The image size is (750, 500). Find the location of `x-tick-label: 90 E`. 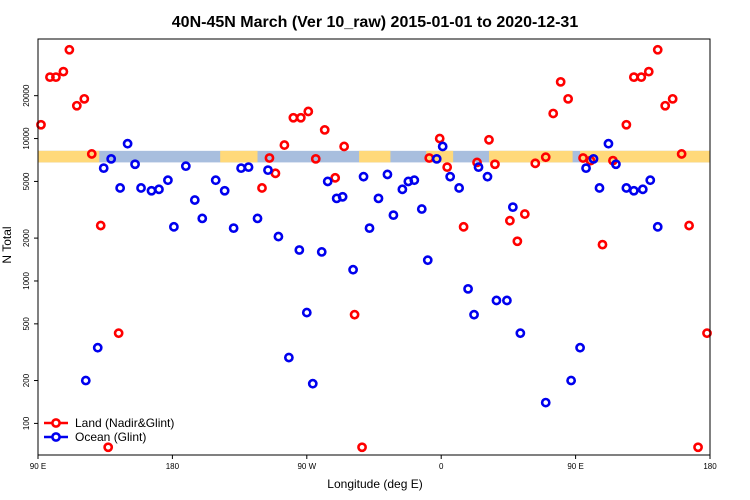

x-tick-label: 90 E is located at coordinates (575, 466).